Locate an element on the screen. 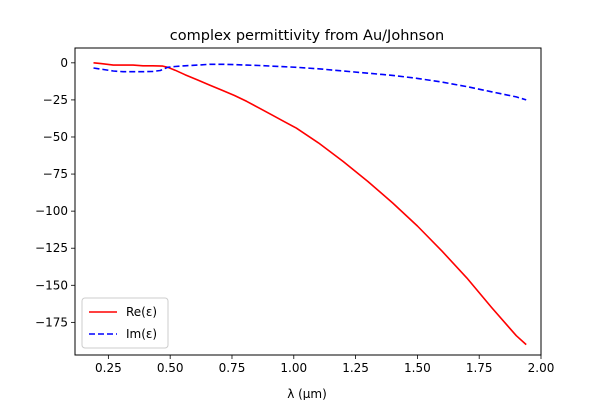 The width and height of the screenshot is (600, 400). x-tick-label: 2.00 is located at coordinates (541, 368).